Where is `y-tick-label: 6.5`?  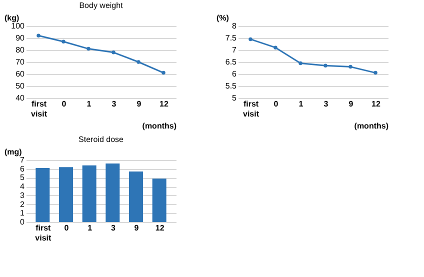 y-tick-label: 6.5 is located at coordinates (231, 62).